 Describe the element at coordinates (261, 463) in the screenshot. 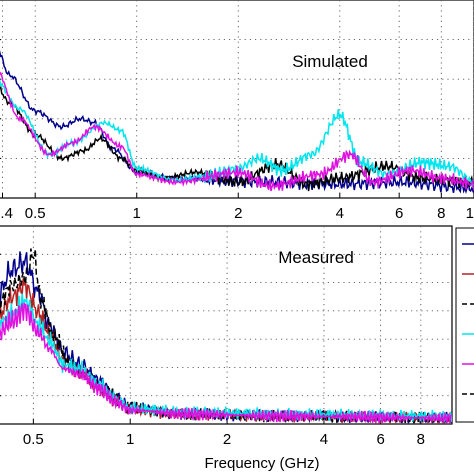

I see `x-axis-label: Frequency (GHz)` at that location.